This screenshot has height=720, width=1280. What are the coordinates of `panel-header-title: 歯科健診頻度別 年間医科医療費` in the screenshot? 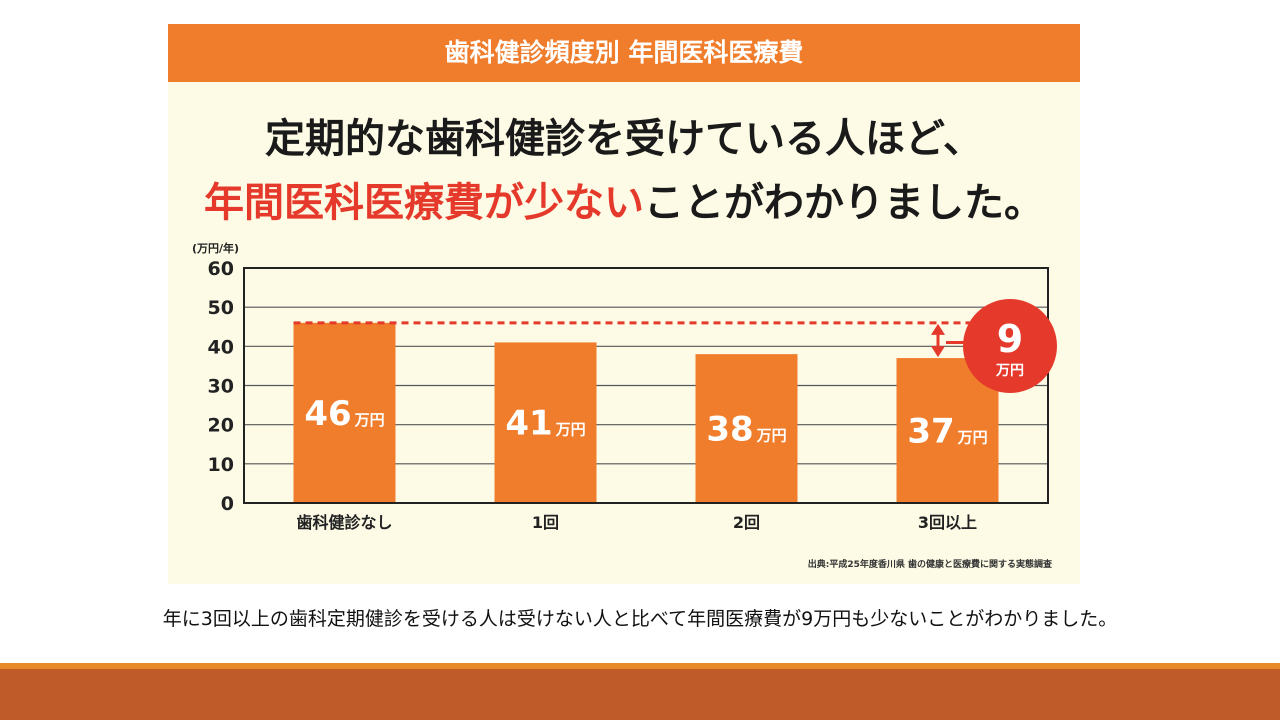 It's located at (624, 53).